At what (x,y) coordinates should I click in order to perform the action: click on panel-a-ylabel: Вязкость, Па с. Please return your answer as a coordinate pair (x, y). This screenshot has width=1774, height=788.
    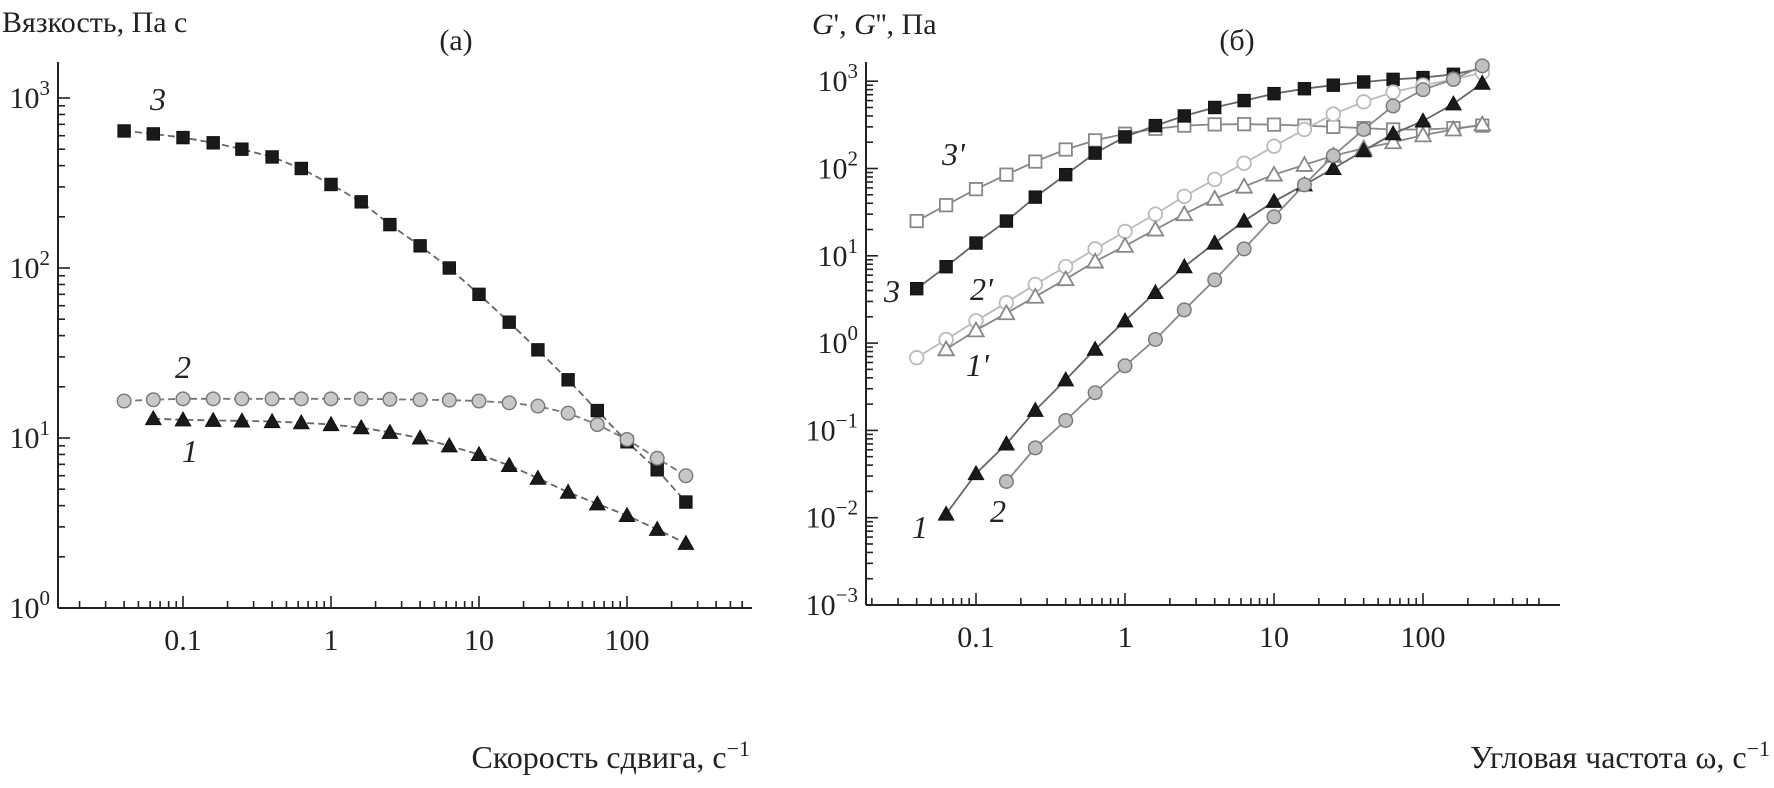
    Looking at the image, I should click on (94, 22).